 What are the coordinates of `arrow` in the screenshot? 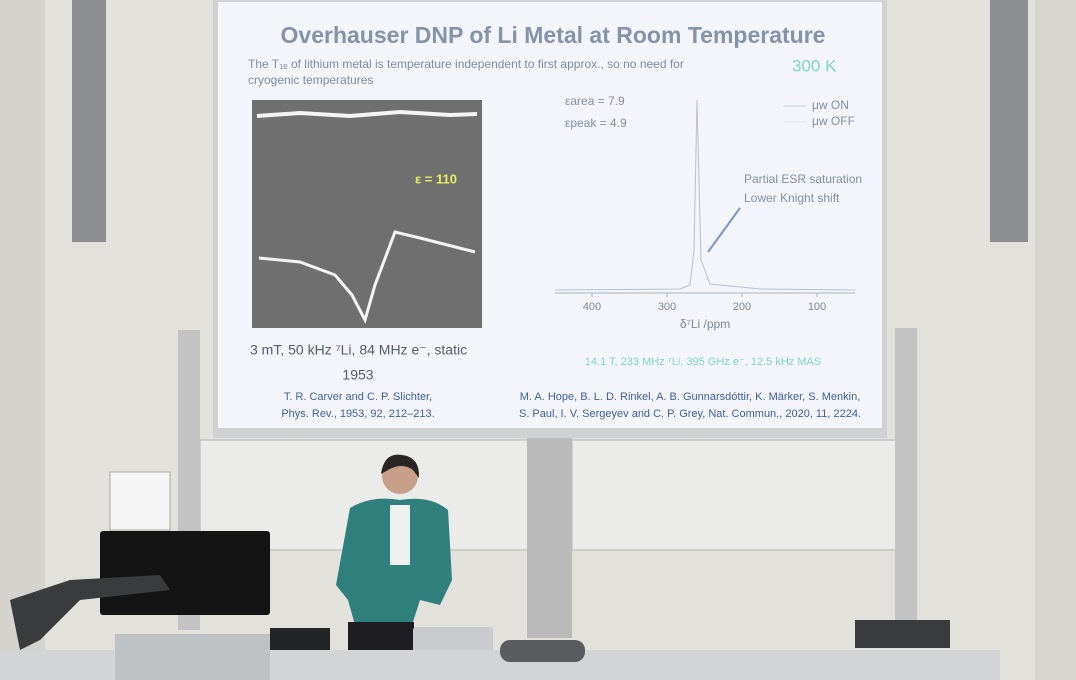 It's located at (724, 230).